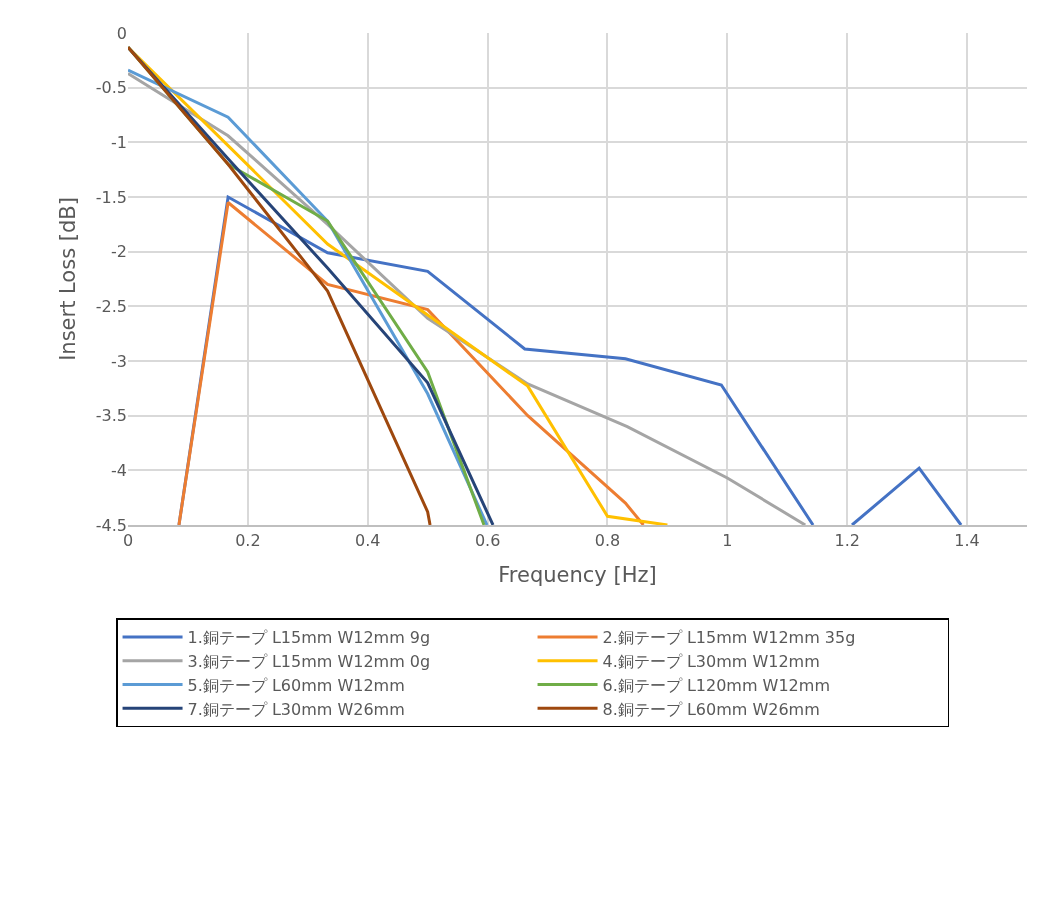 The image size is (1054, 909). I want to click on x-tick-label: 0.8, so click(607, 540).